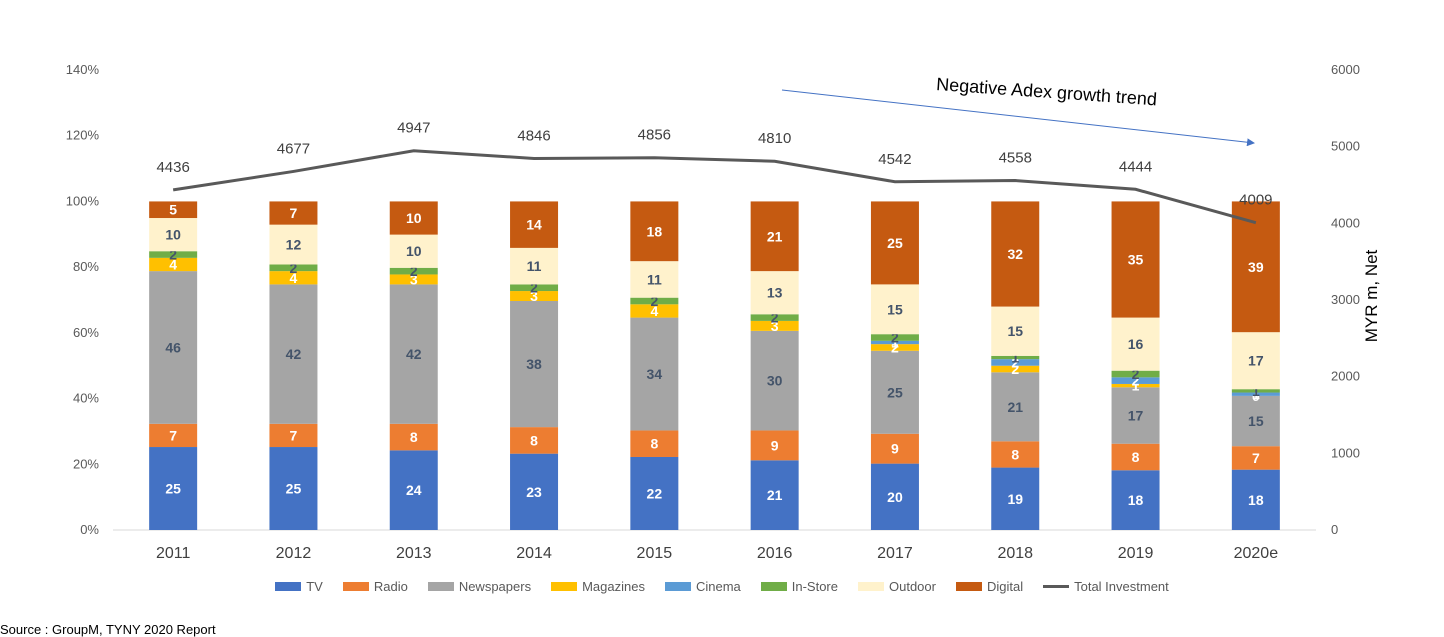 This screenshot has height=637, width=1444. What do you see at coordinates (86, 398) in the screenshot?
I see `left-axis-tick-label: 40%` at bounding box center [86, 398].